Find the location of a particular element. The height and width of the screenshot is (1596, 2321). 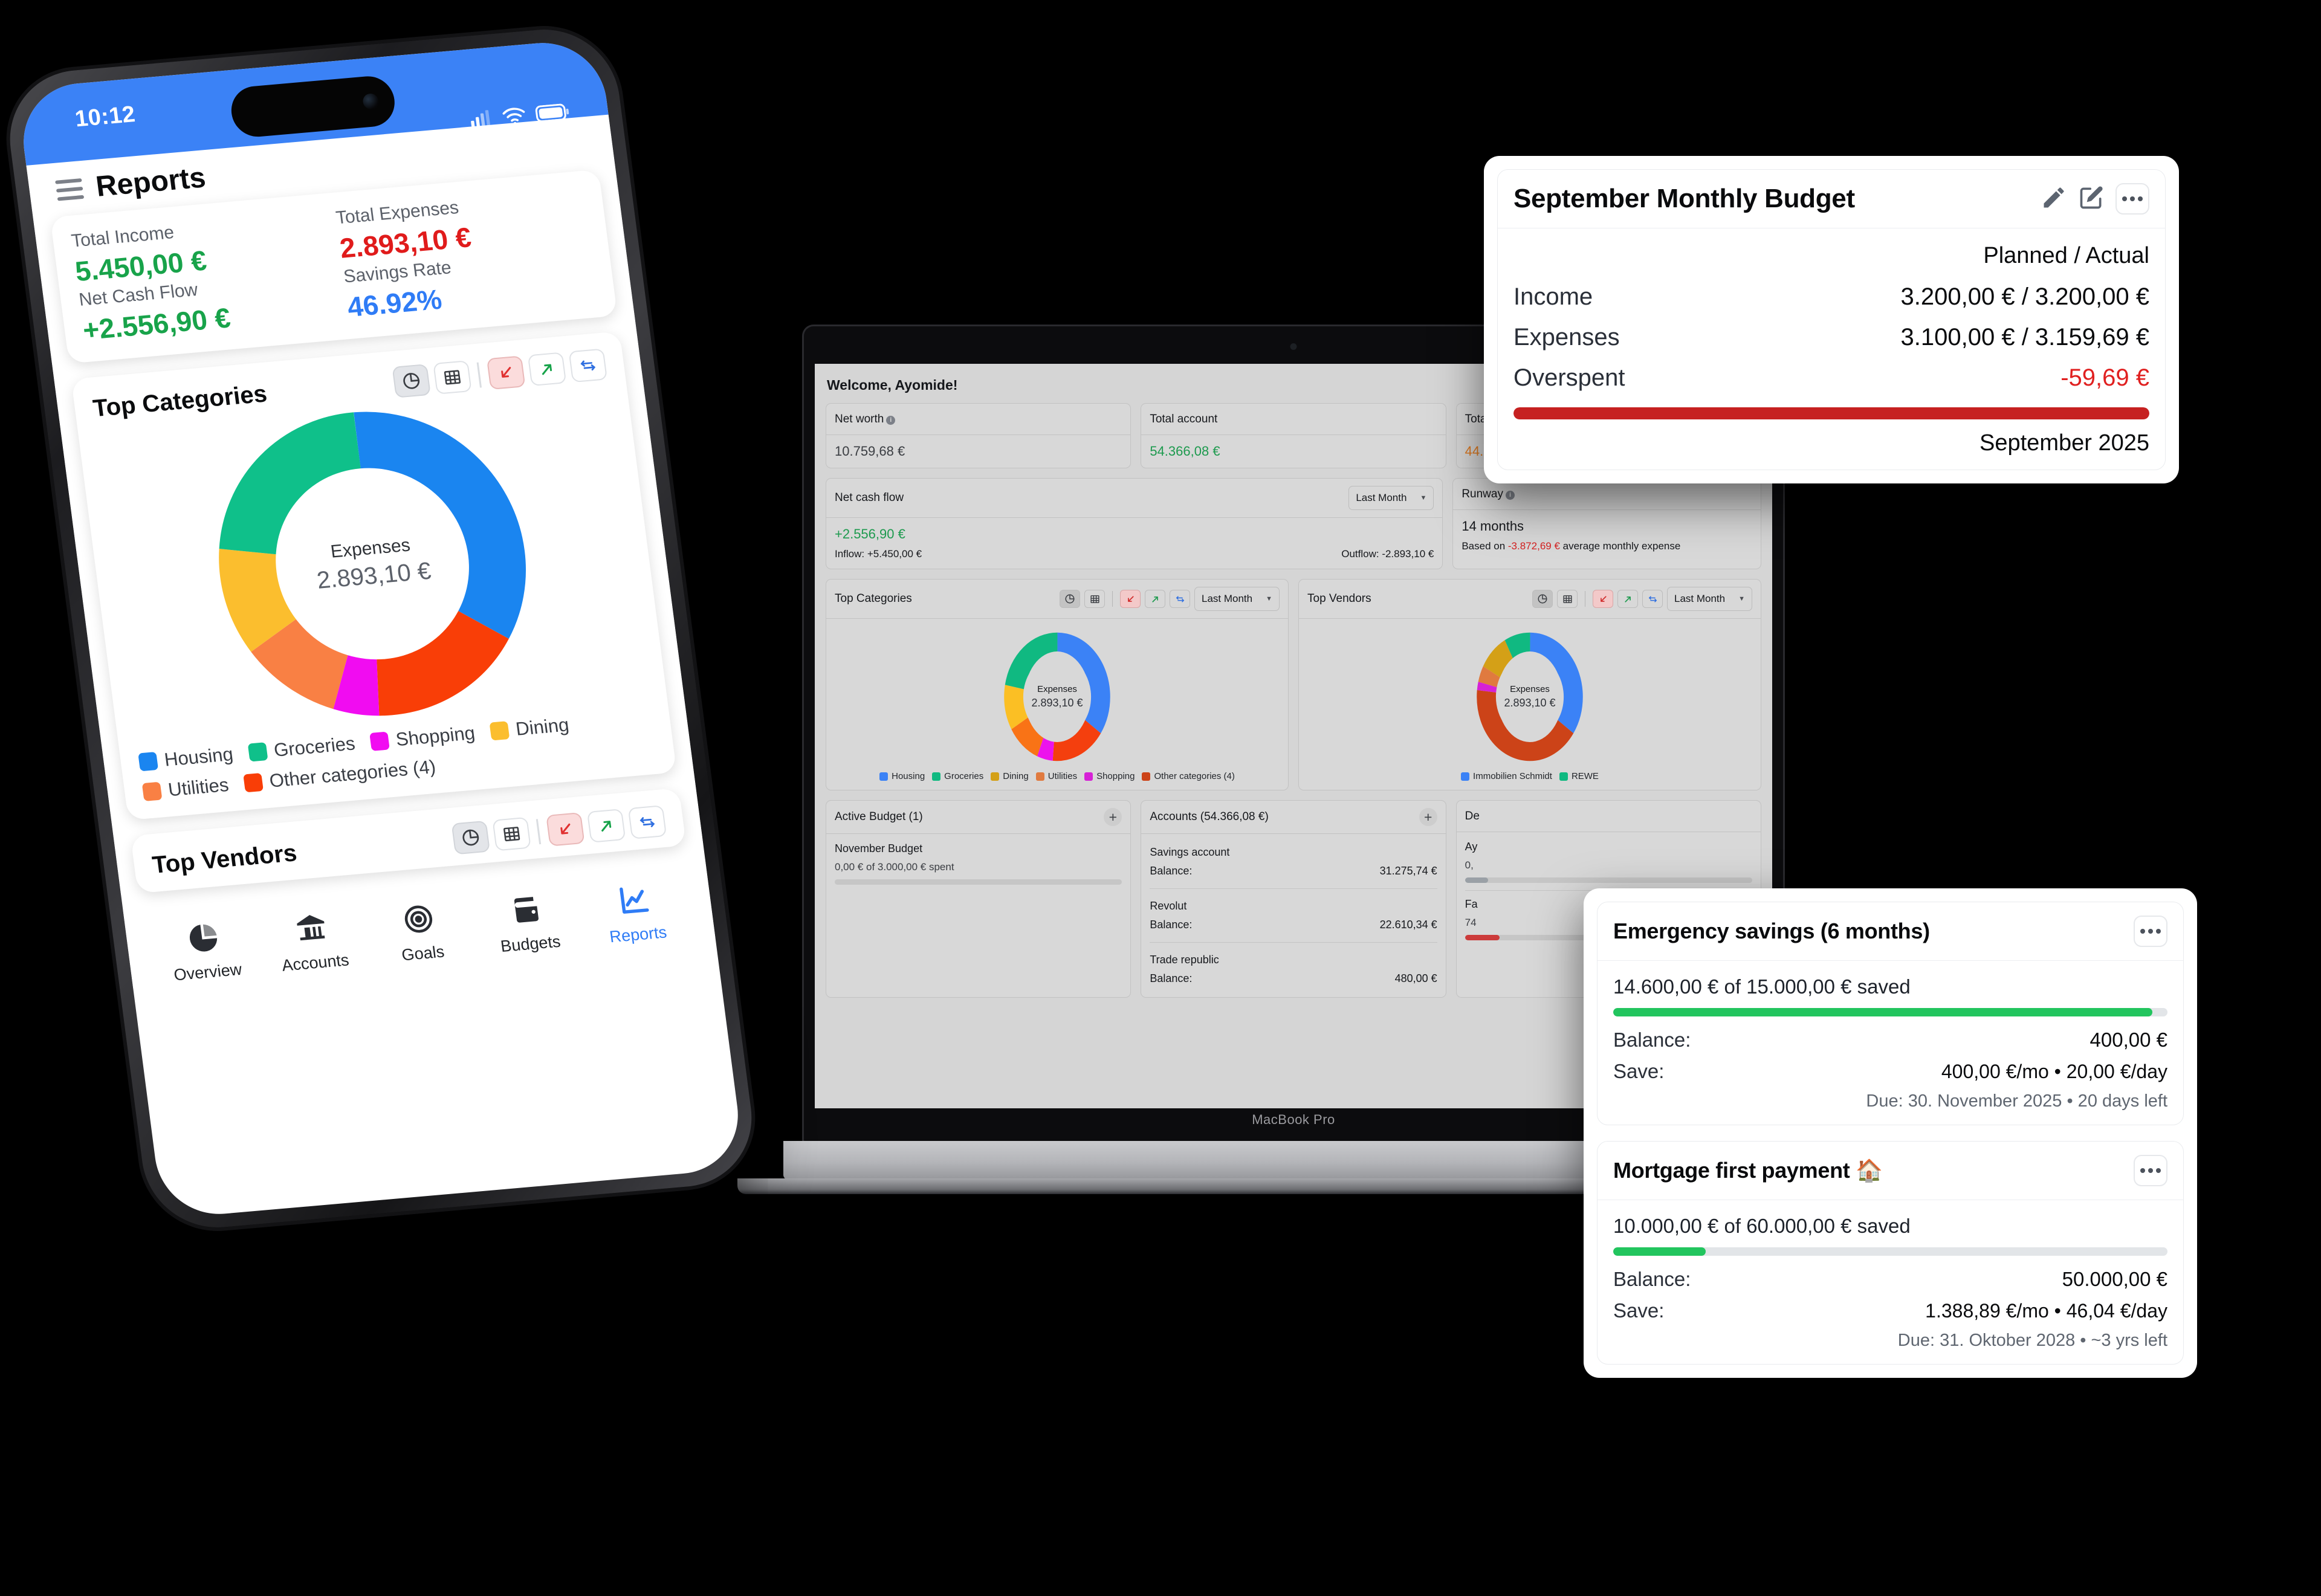

net-cash-flow-header: Net cash flow Last Month ▼ is located at coordinates (1134, 498).